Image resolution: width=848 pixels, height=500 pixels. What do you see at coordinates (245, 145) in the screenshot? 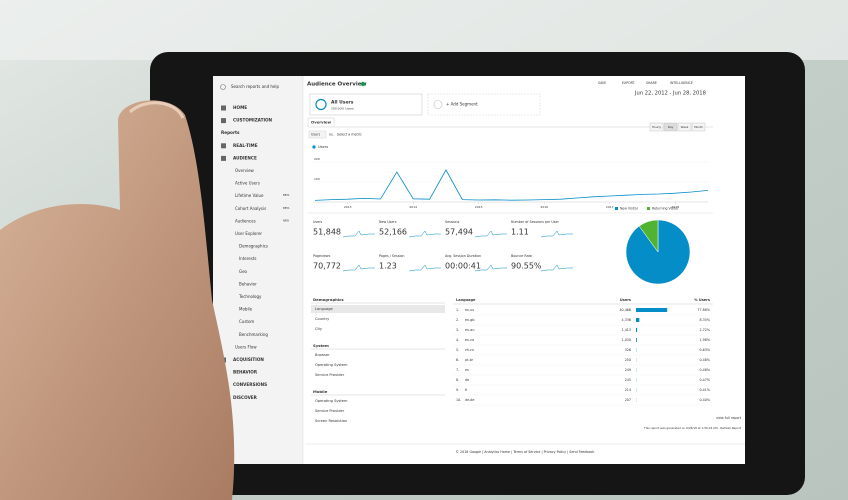
I see `nav-section: REAL-TIME` at bounding box center [245, 145].